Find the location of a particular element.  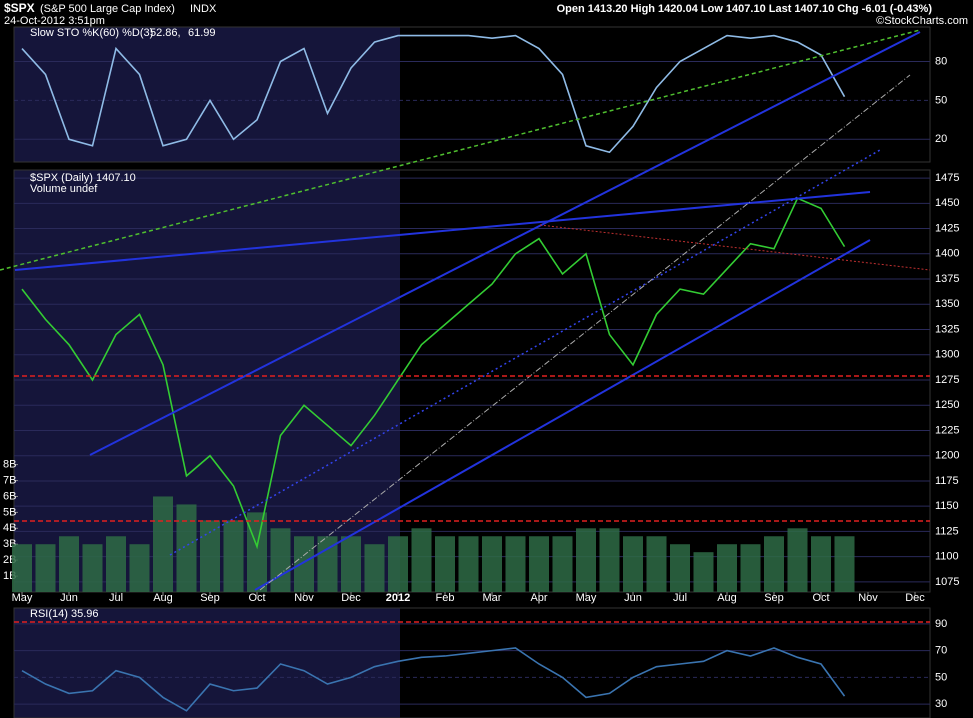

y-tick-label: 1175 is located at coordinates (947, 481).